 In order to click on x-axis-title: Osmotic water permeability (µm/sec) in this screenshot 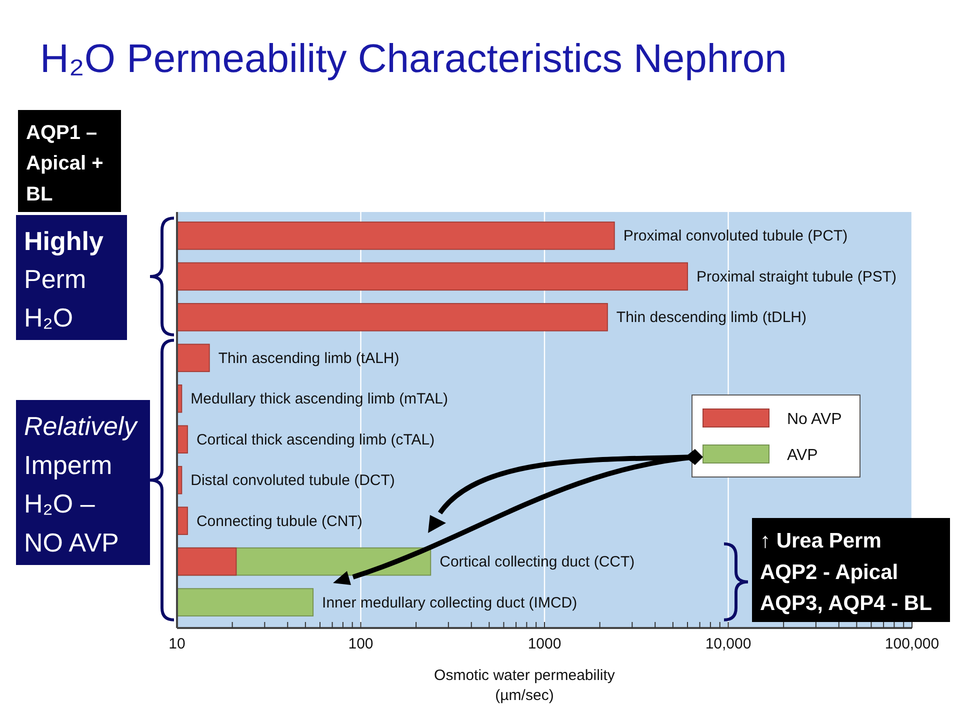, I will do `click(525, 685)`.